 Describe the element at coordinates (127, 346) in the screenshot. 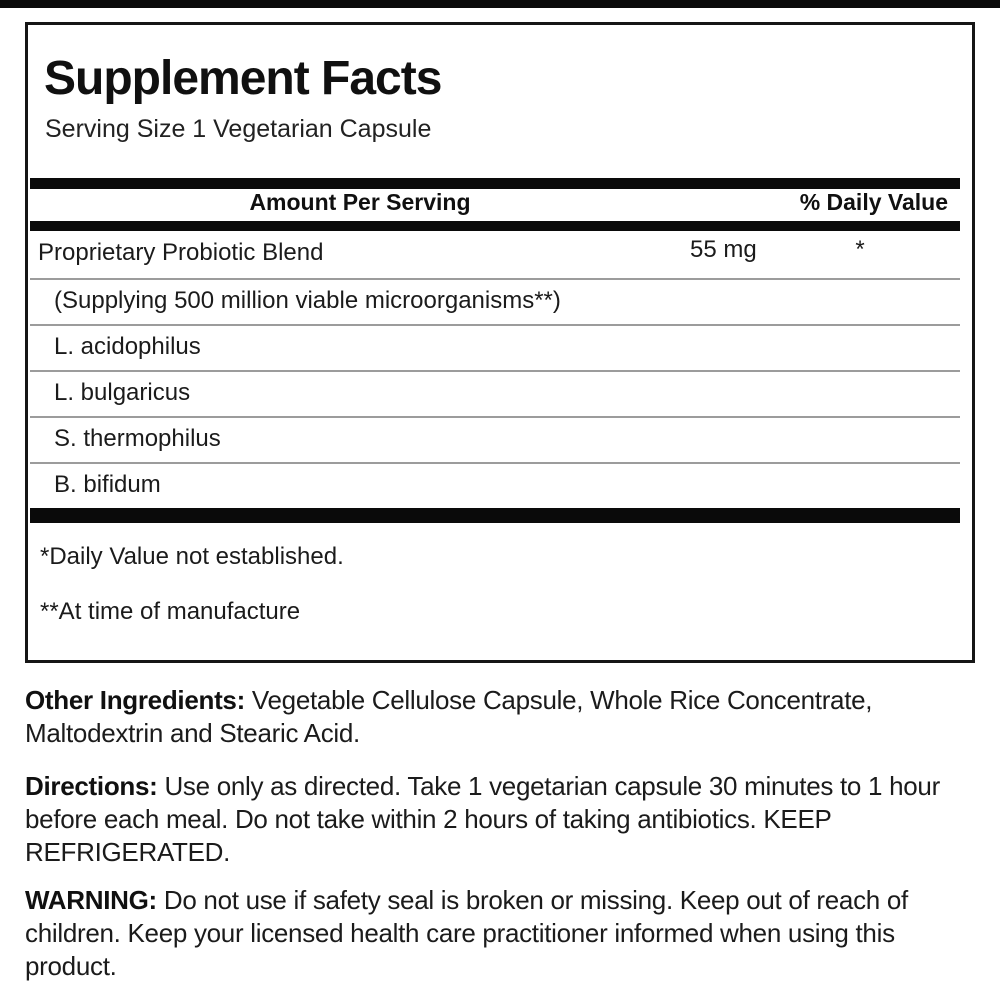

I see `ingredient-name: L. acidophilus` at that location.